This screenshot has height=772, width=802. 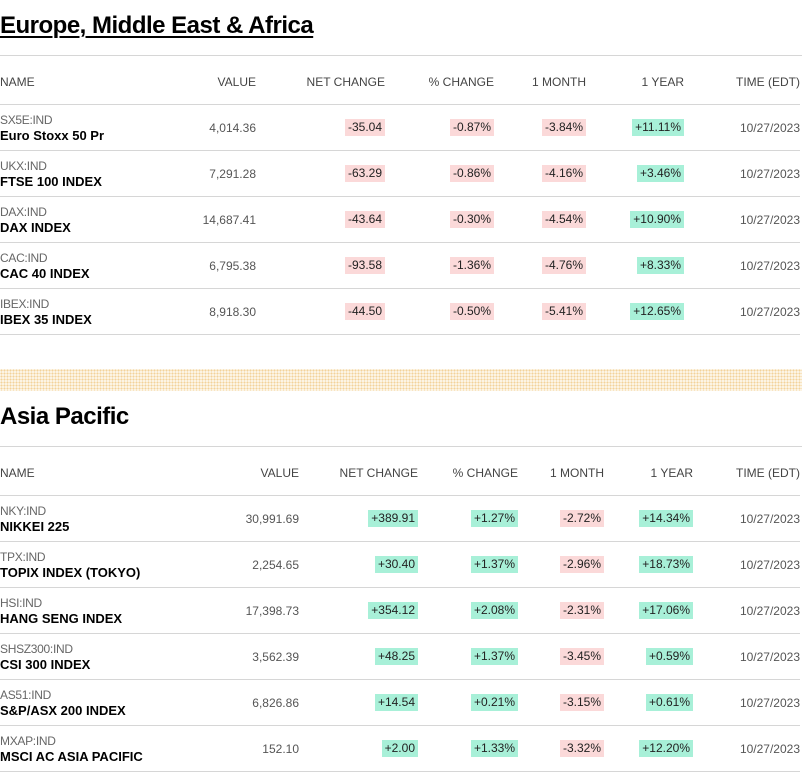 What do you see at coordinates (320, 173) in the screenshot?
I see `net-change-cell: -63.29` at bounding box center [320, 173].